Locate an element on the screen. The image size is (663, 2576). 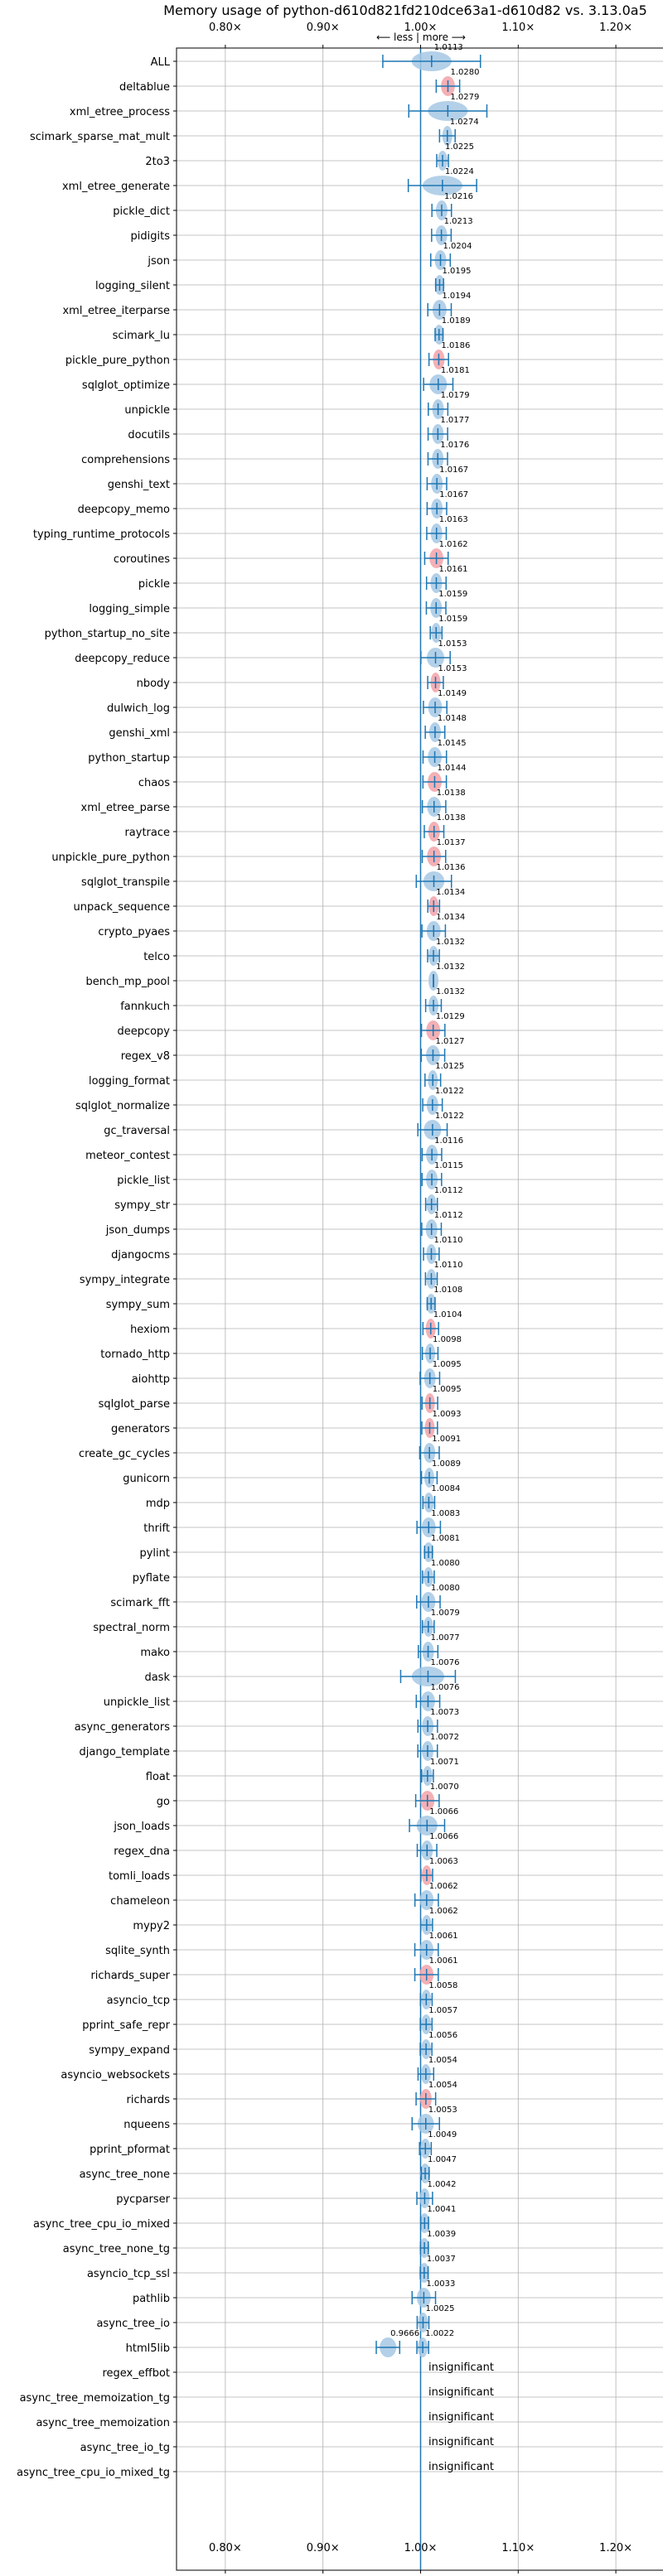
category-label: json_dumps is located at coordinates (137, 1230).